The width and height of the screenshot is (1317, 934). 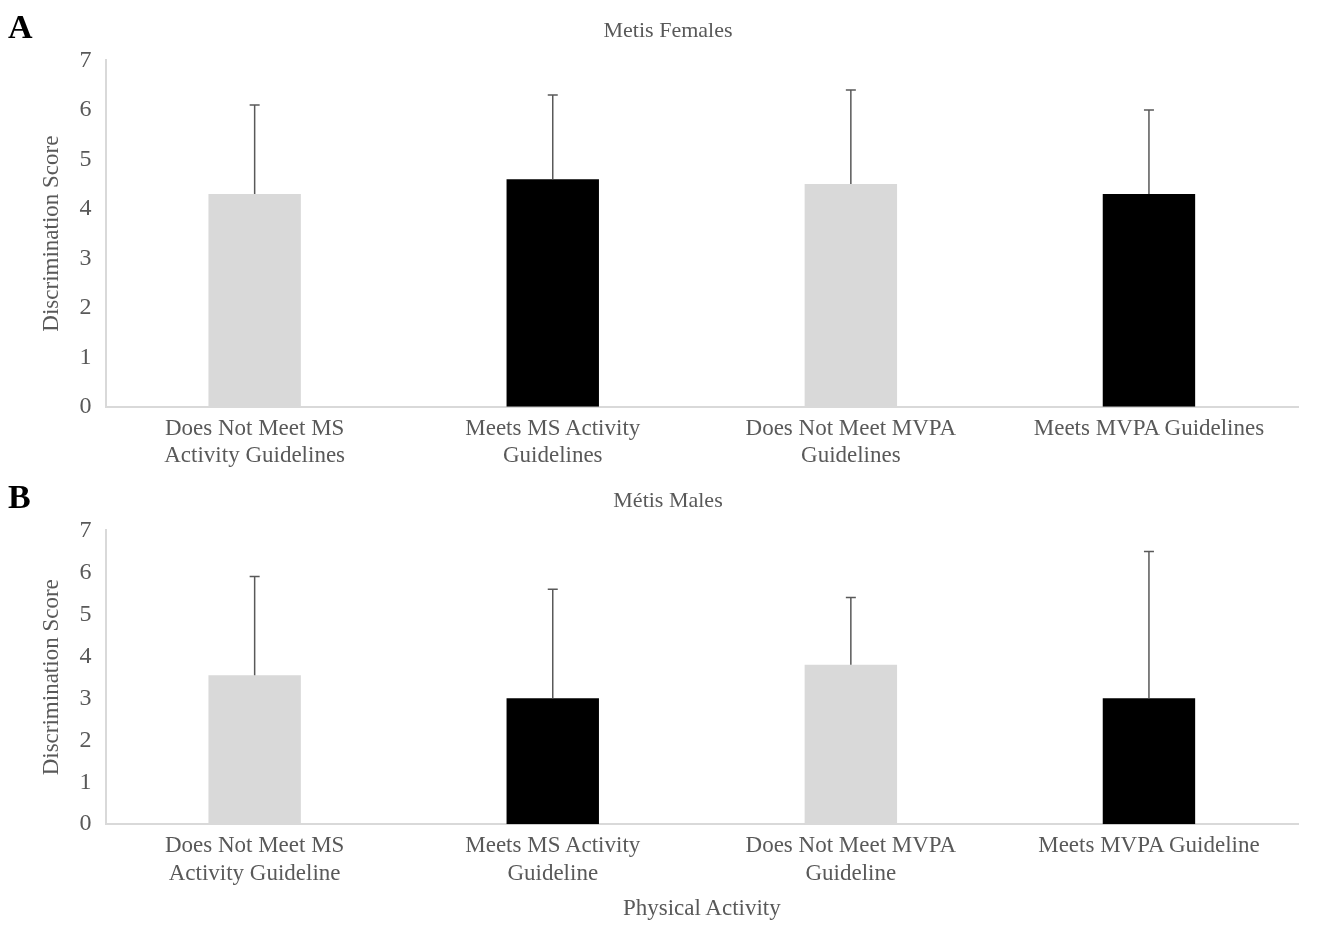 I want to click on x-axis-title: Physical Activity, so click(x=702, y=908).